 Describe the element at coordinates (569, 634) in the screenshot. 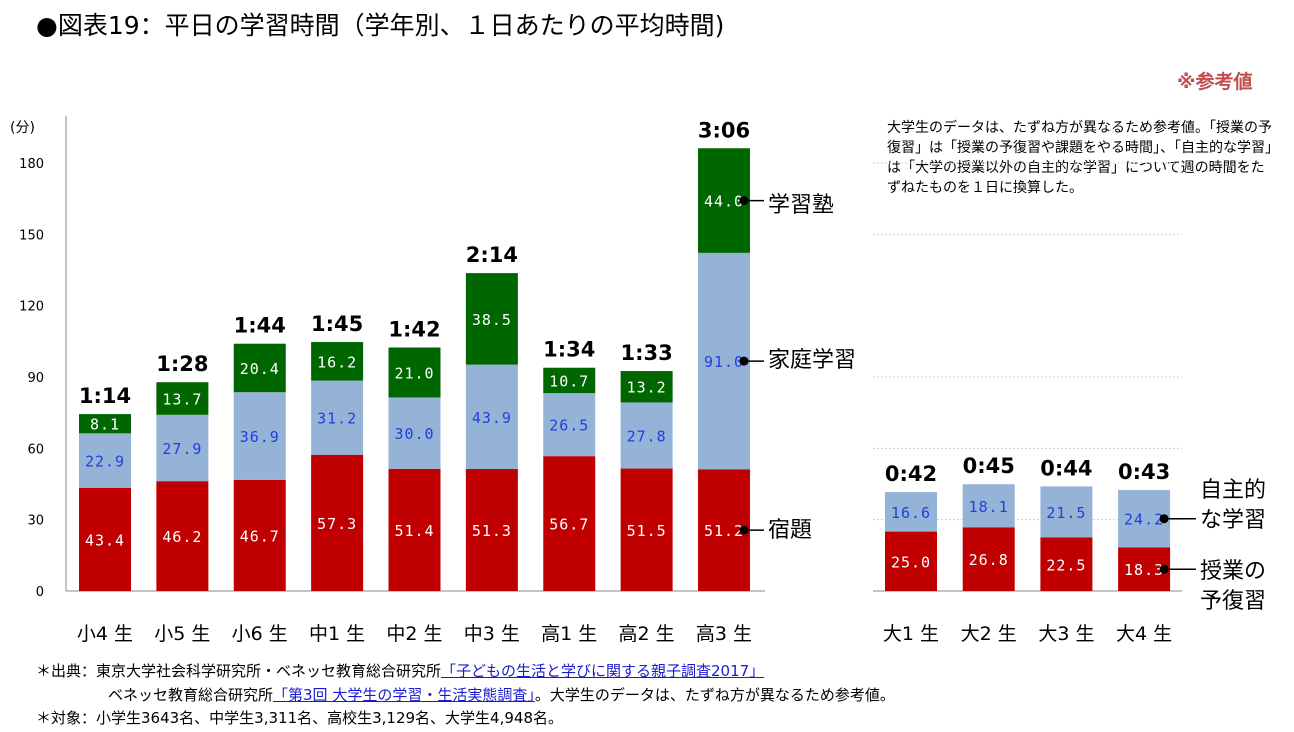

I see `x-category-label: 高1 生` at that location.